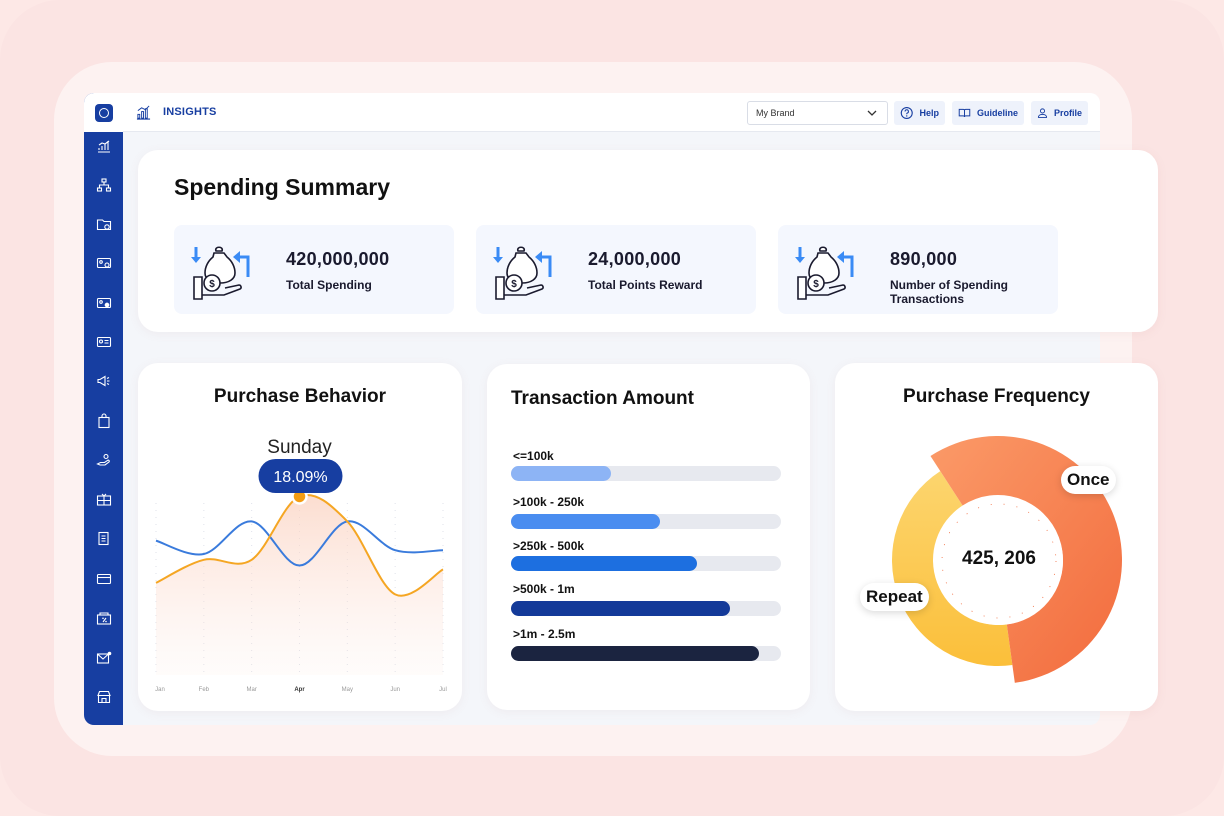  What do you see at coordinates (602, 398) in the screenshot?
I see `transaction-amount-title: Transaction Amount` at bounding box center [602, 398].